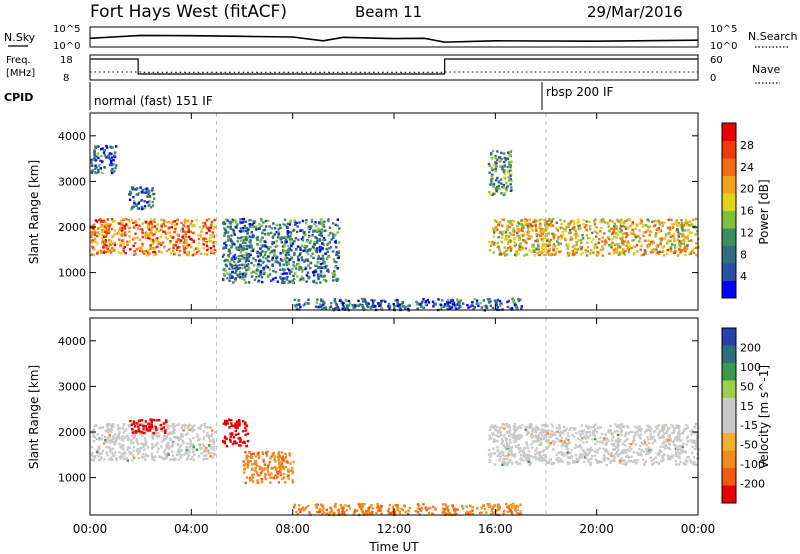 This screenshot has width=800, height=554. What do you see at coordinates (729, 459) in the screenshot?
I see `colorbar-band` at bounding box center [729, 459].